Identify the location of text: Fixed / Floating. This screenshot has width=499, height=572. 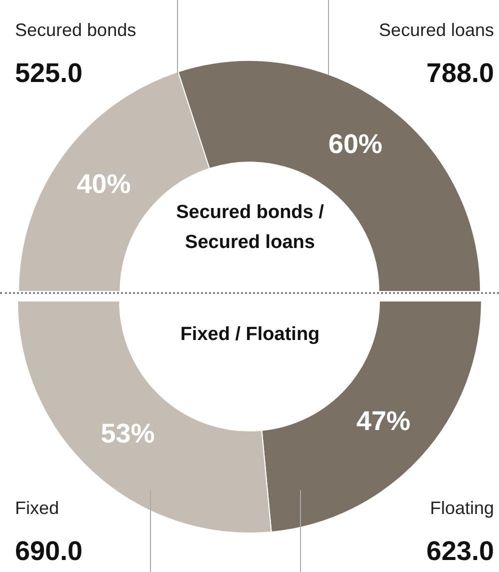
(250, 335).